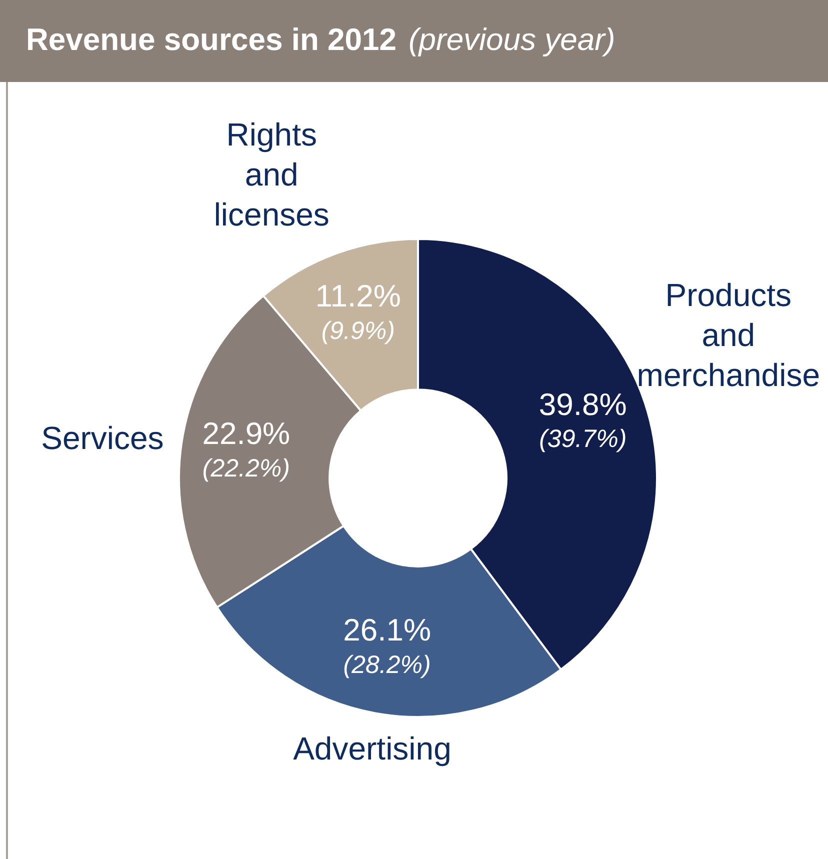  Describe the element at coordinates (728, 334) in the screenshot. I see `slice-label: Products and merchandise` at that location.